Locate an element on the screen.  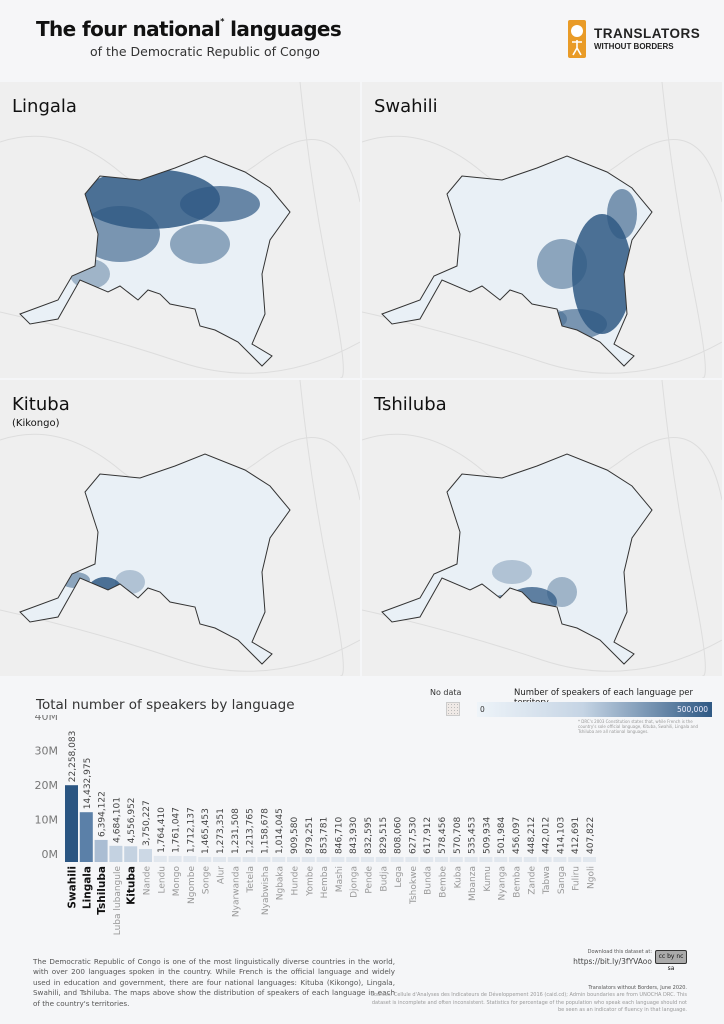
dataset-link: https://bit.ly/3fYVAoo is located at coordinates (612, 961).